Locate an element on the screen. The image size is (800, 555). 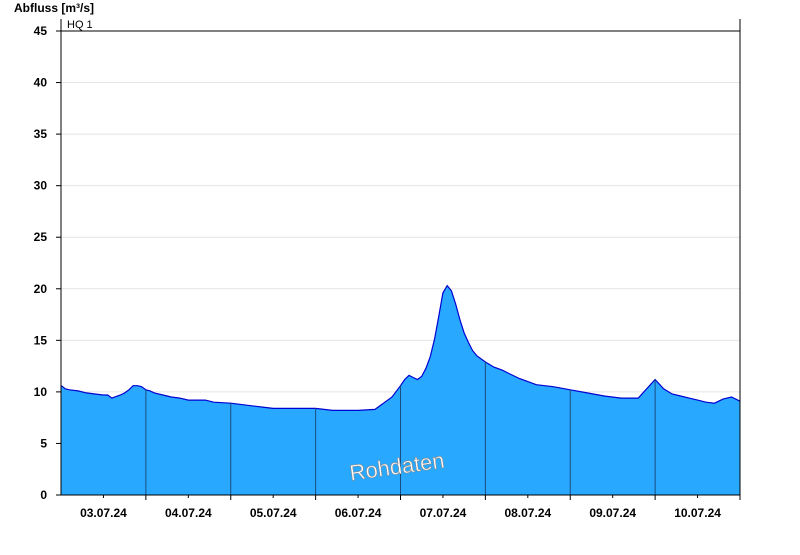
y-axis-label: Abfluss [m³/s] is located at coordinates (54, 8).